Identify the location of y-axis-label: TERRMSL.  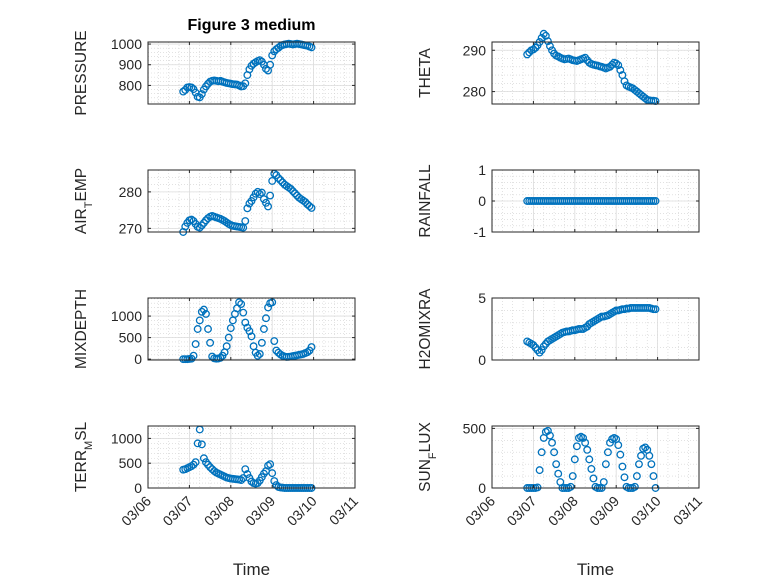
(84, 456).